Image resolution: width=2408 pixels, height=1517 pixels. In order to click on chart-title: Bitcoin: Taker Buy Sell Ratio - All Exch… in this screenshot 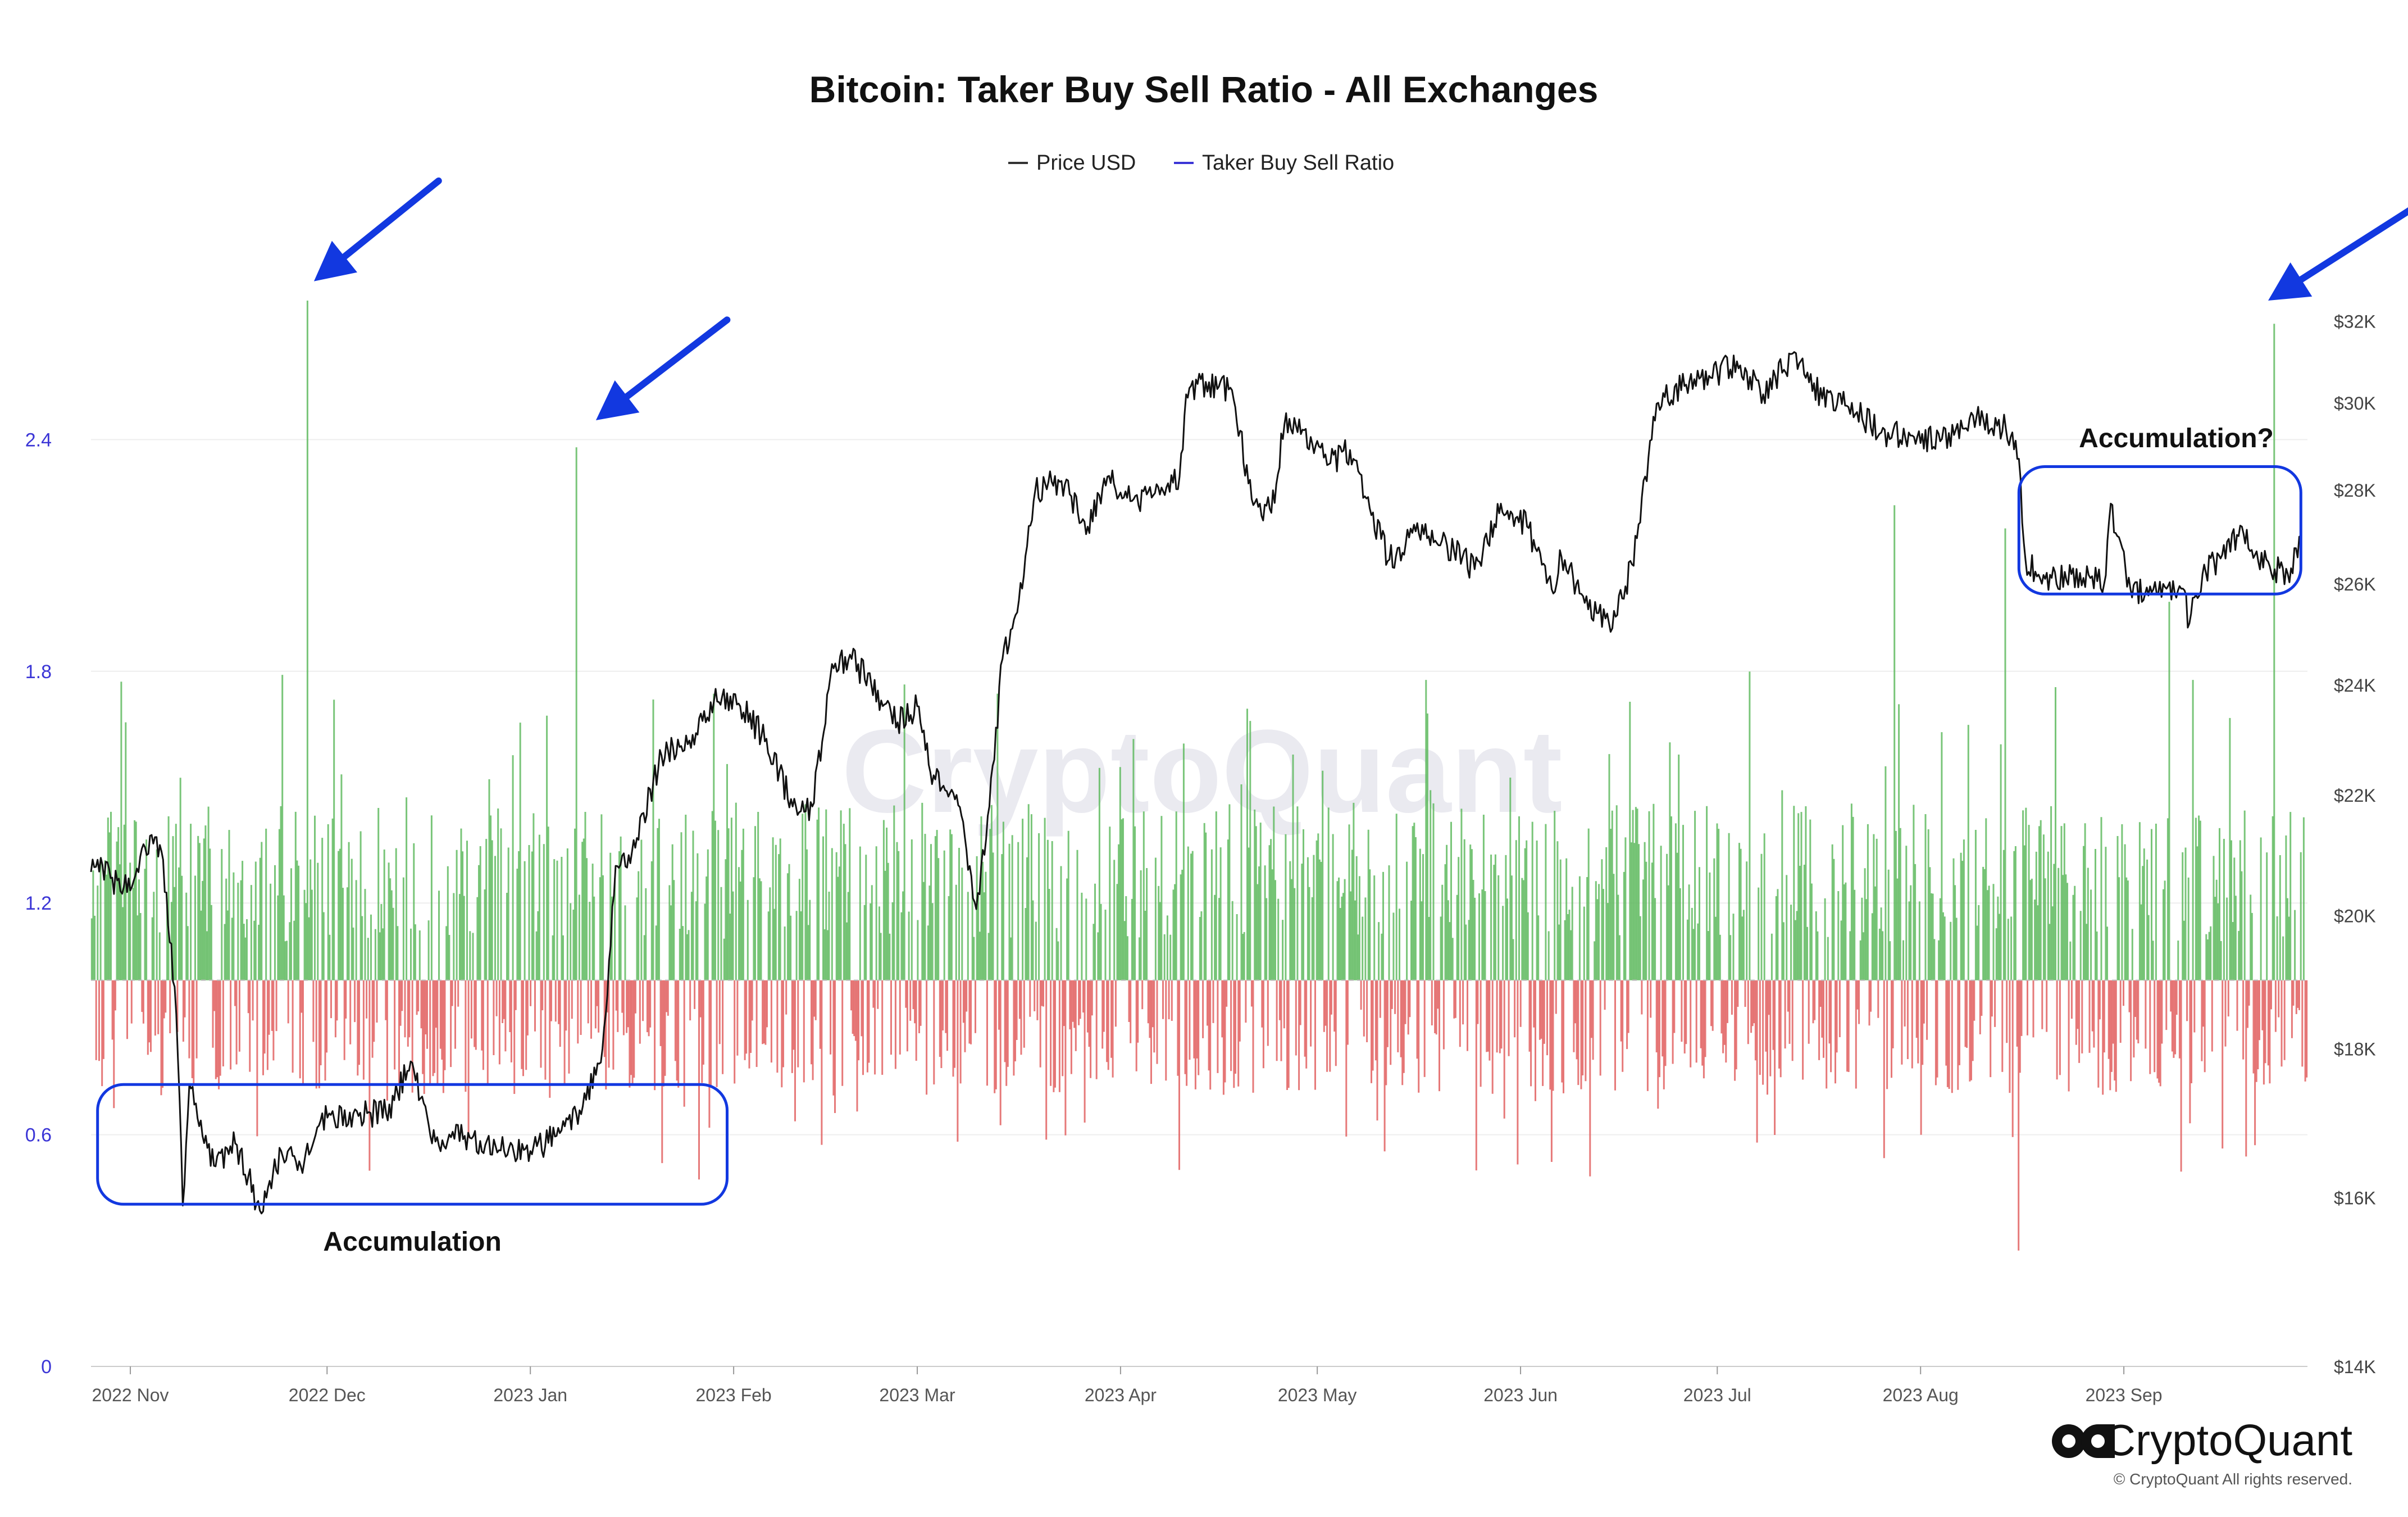, I will do `click(1204, 89)`.